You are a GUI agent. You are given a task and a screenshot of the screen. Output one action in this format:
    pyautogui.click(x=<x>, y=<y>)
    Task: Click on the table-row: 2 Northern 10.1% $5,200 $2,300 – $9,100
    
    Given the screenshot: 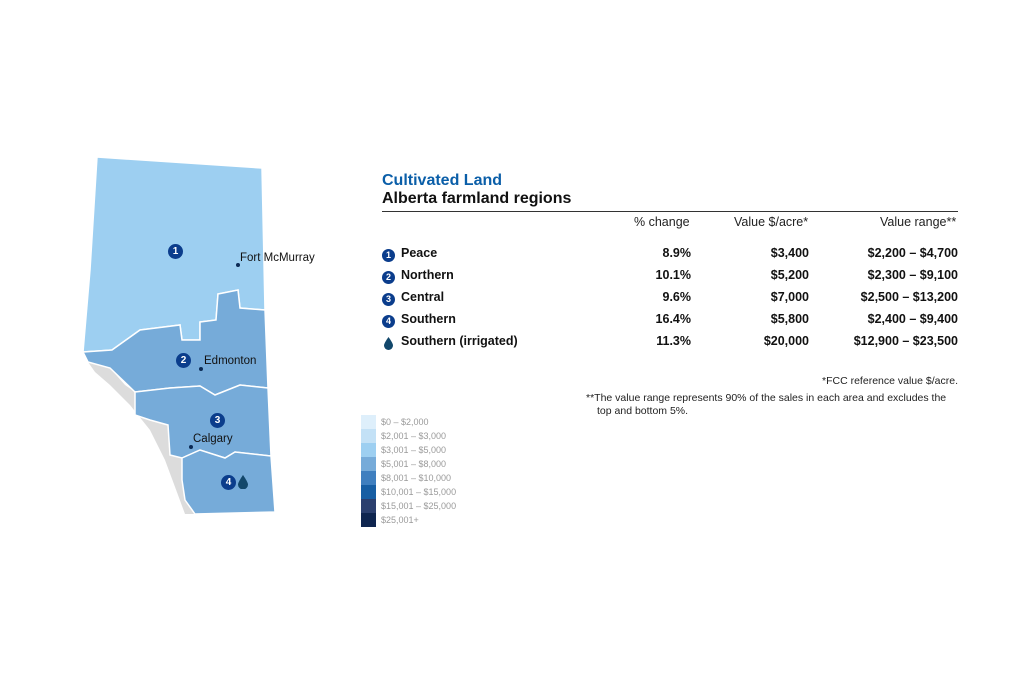 What is the action you would take?
    pyautogui.click(x=670, y=278)
    